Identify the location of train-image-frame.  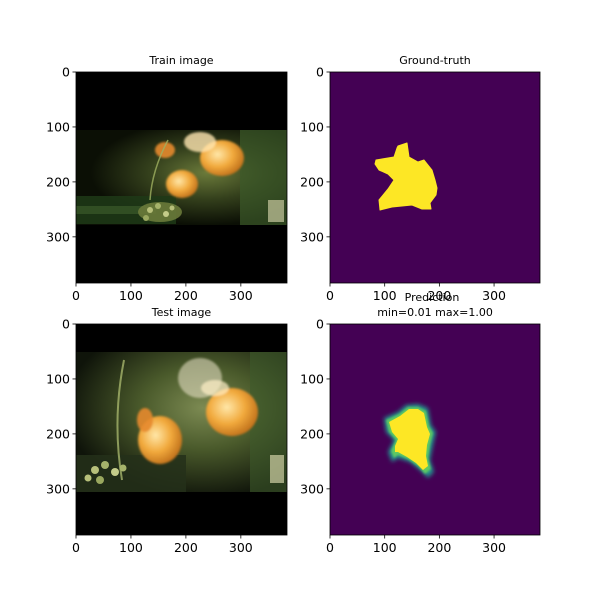
(181, 177).